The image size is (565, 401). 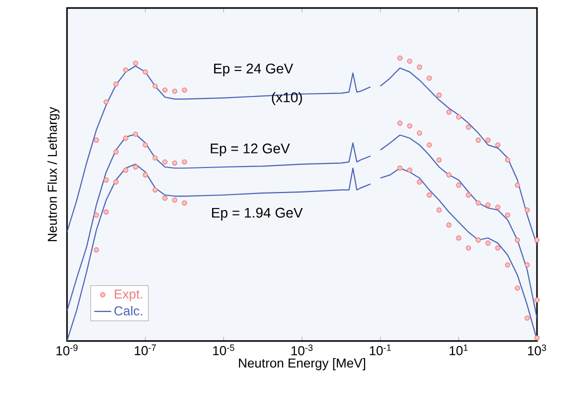 I want to click on y-axis-title: Neutron Flux / Lethargy, so click(x=53, y=174).